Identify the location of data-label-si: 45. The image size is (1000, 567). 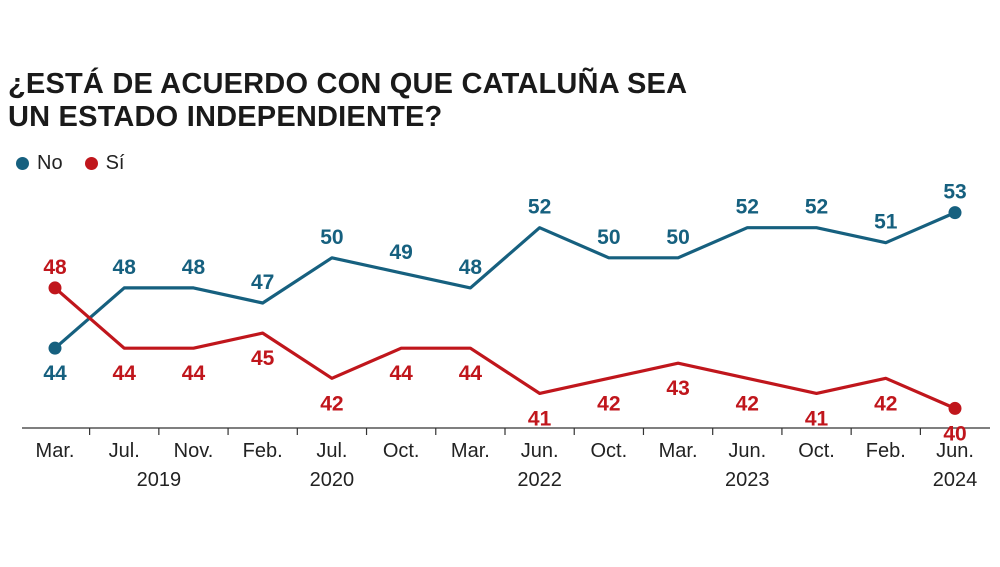
(263, 358).